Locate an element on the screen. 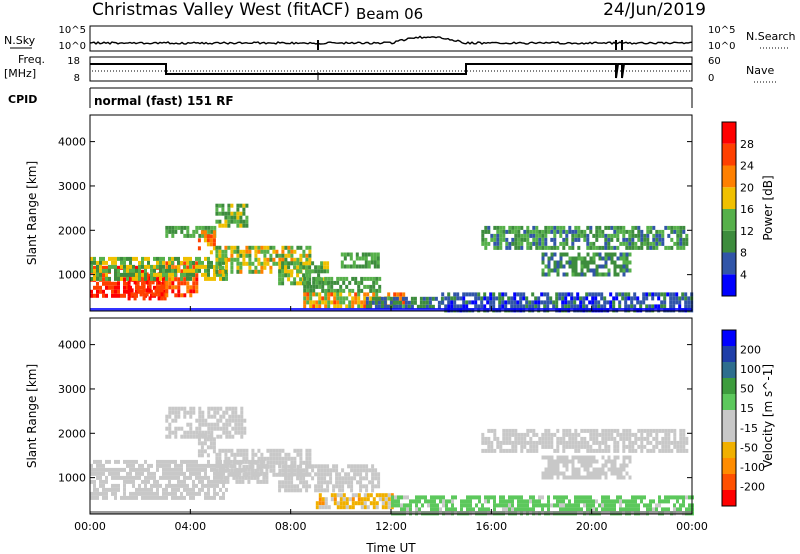  nsky-tick-top: 10^5 is located at coordinates (72, 30).